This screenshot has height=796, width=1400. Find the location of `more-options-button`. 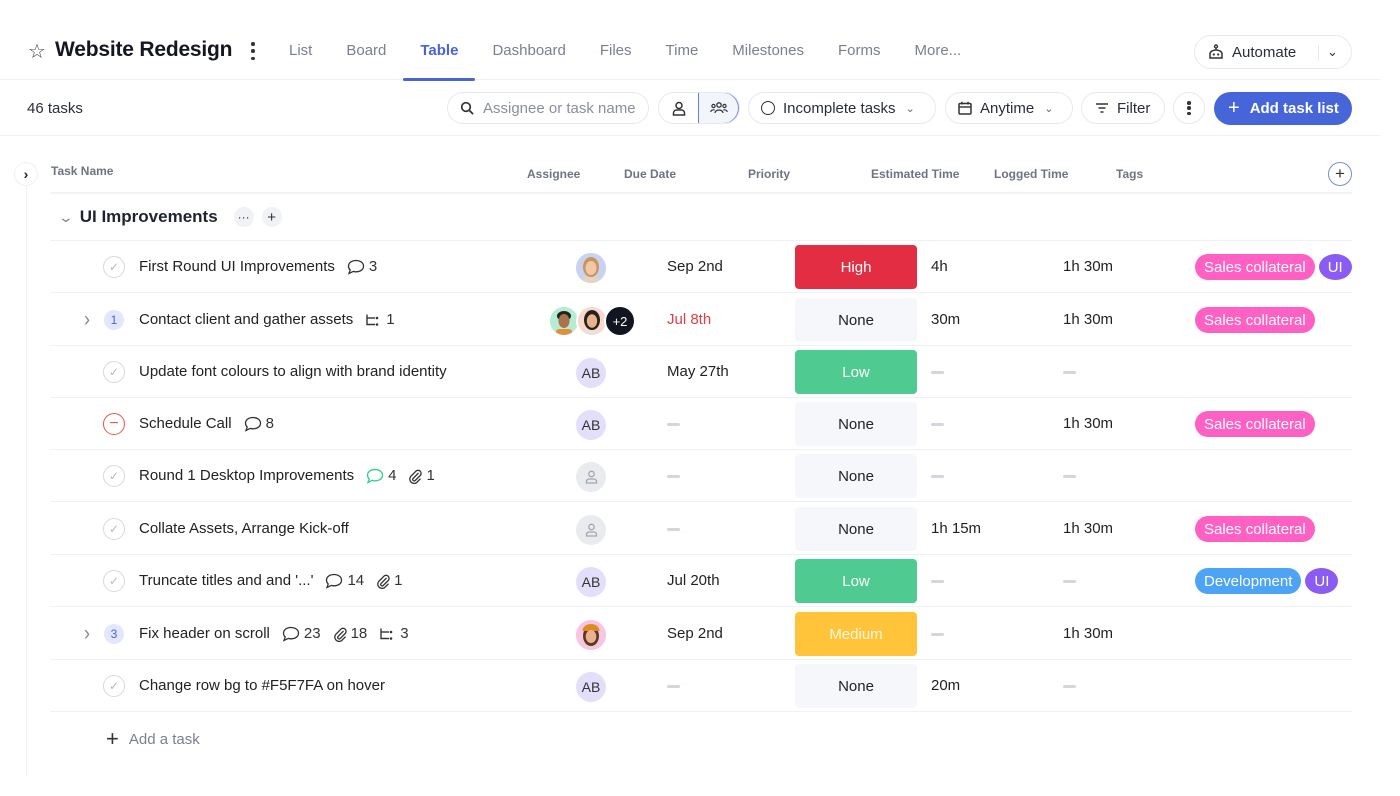

more-options-button is located at coordinates (1189, 108).